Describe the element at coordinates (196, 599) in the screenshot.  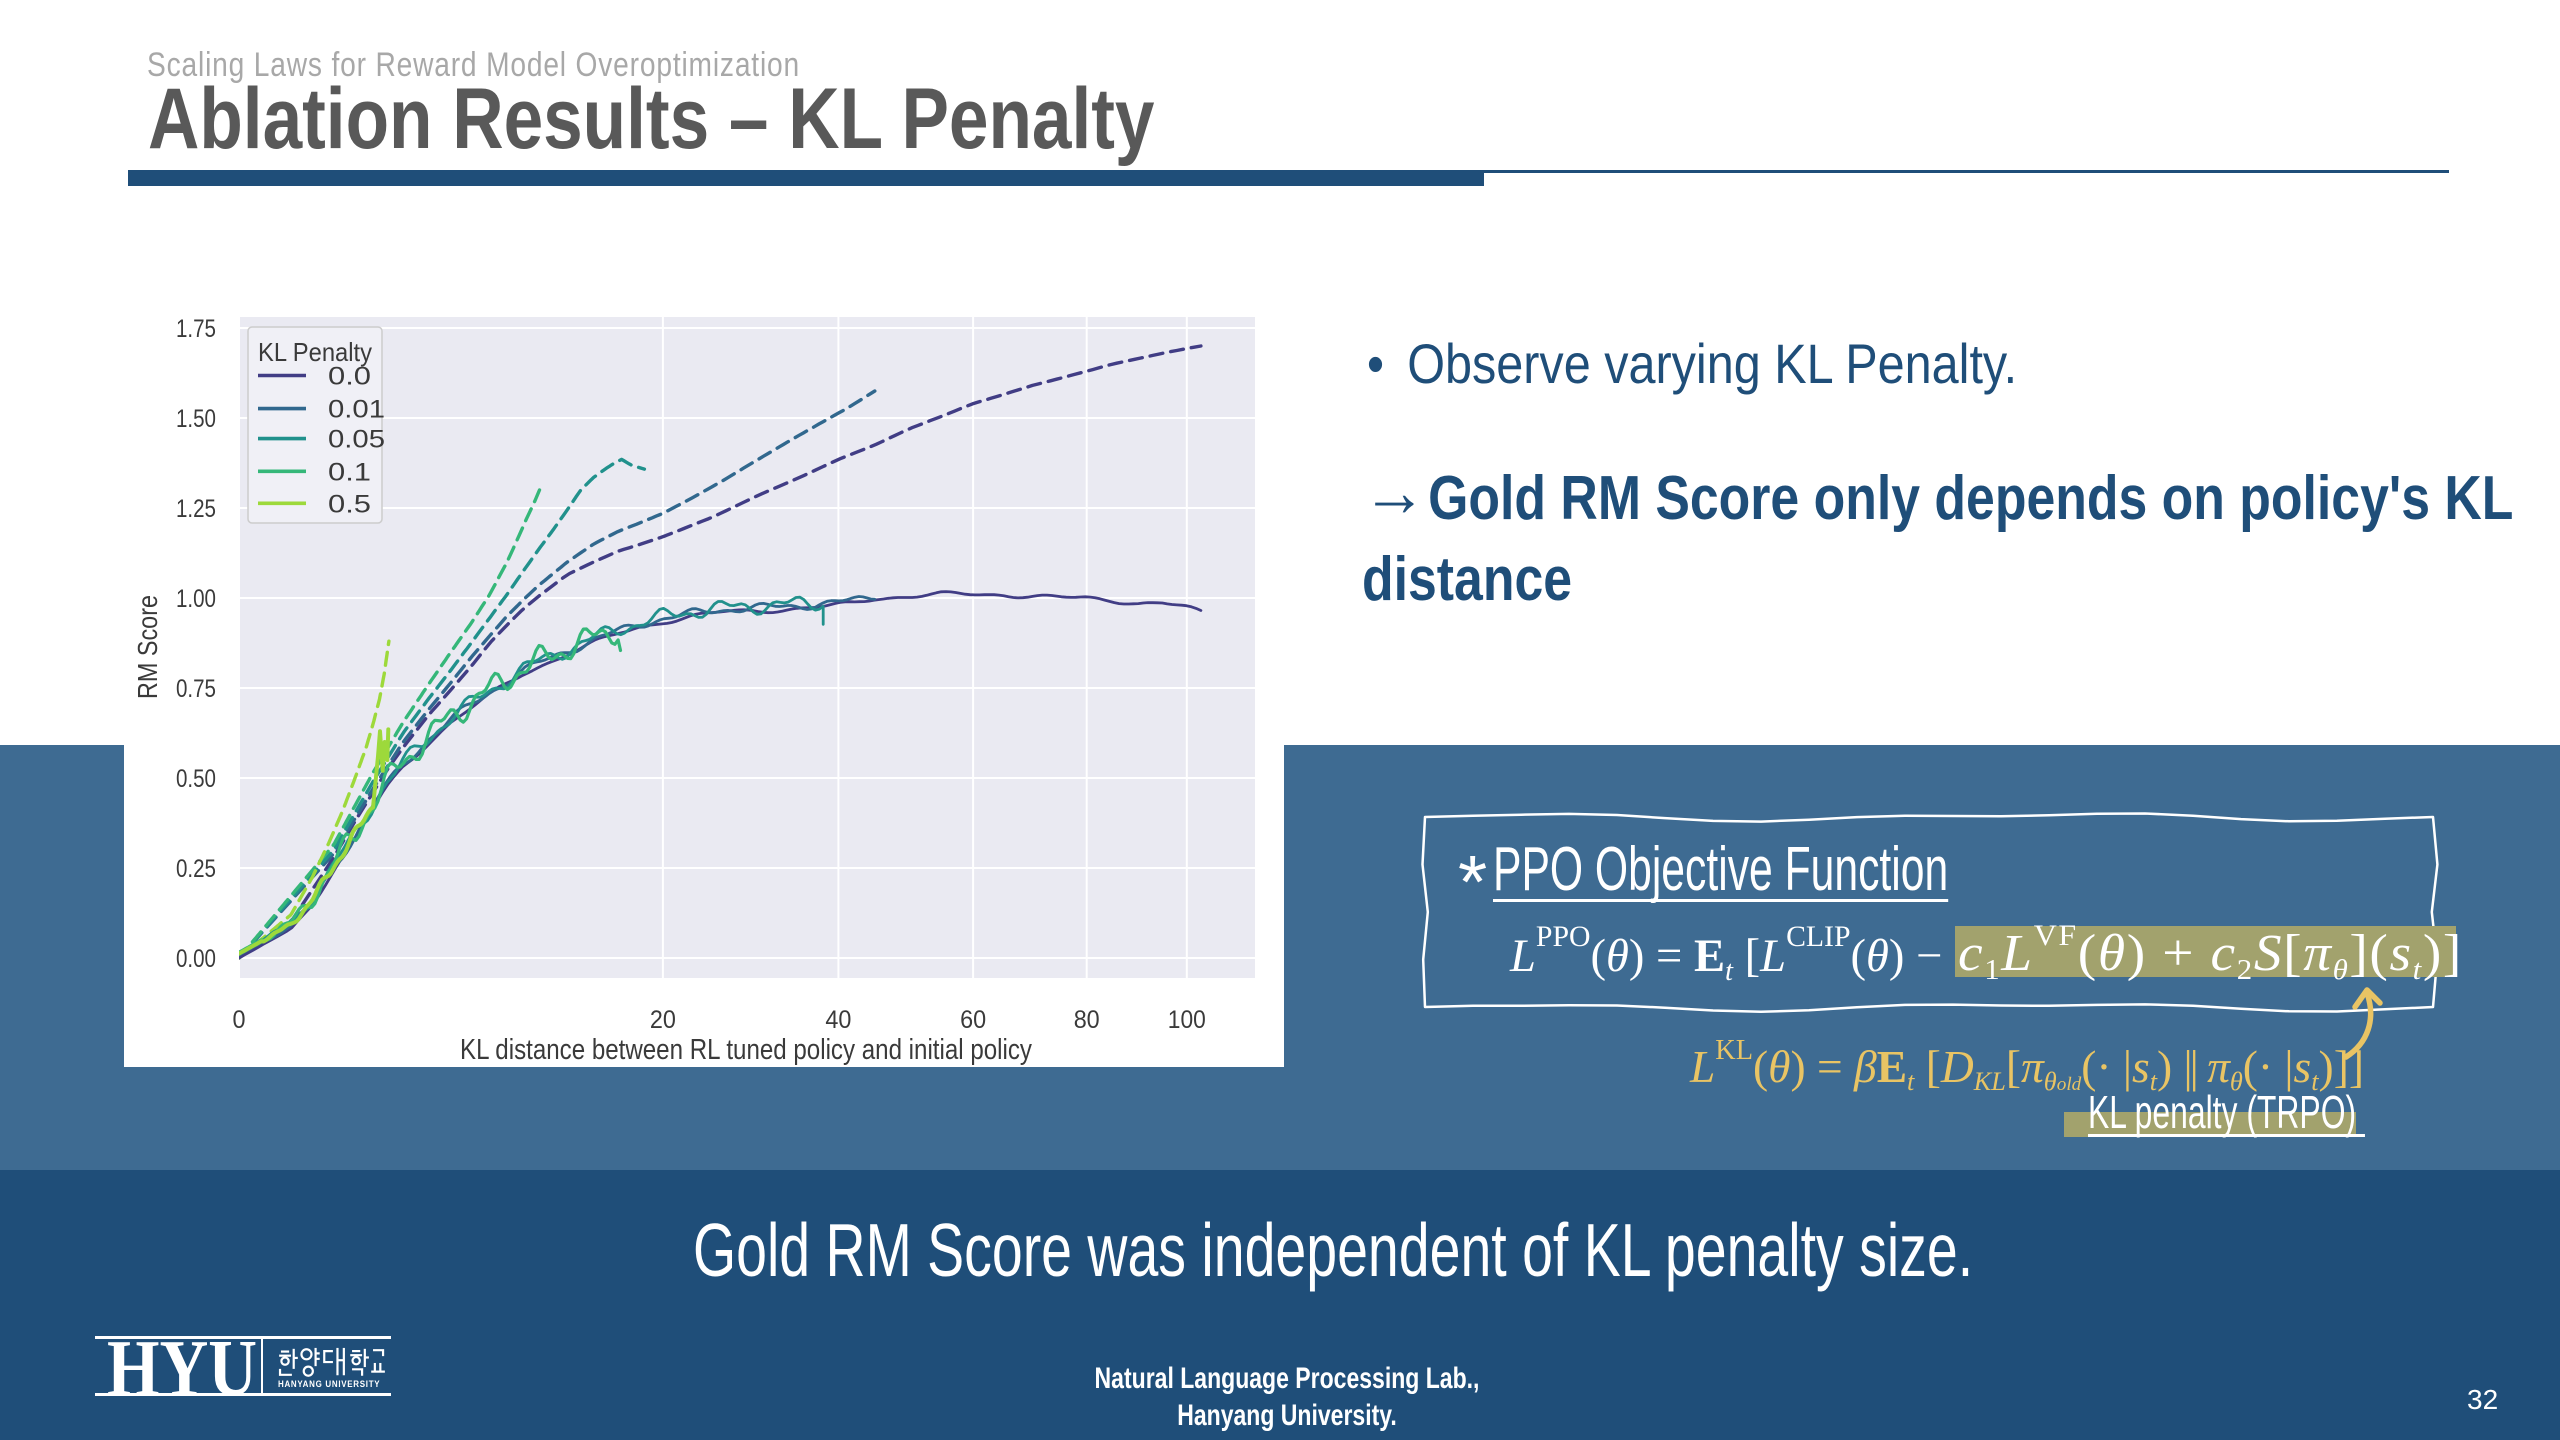
I see `svg-text: 1.00` at that location.